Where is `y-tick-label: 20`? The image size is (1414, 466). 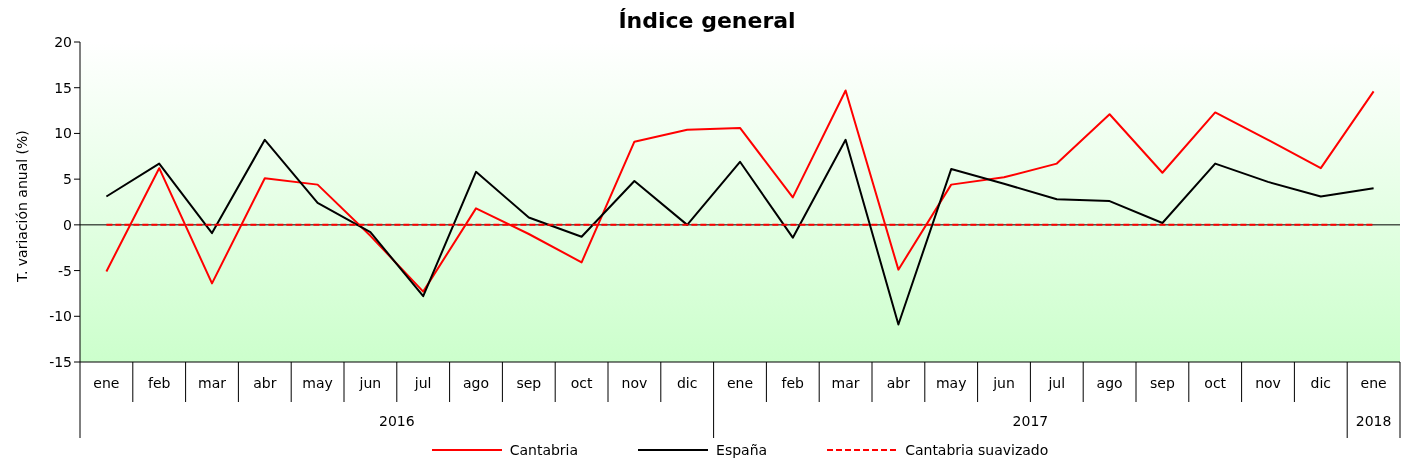
y-tick-label: 20 is located at coordinates (63, 41).